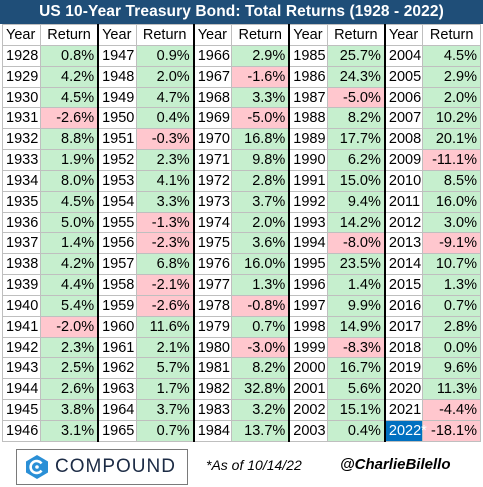 The image size is (483, 487). Describe the element at coordinates (405, 431) in the screenshot. I see `year-cell: 2022*` at that location.